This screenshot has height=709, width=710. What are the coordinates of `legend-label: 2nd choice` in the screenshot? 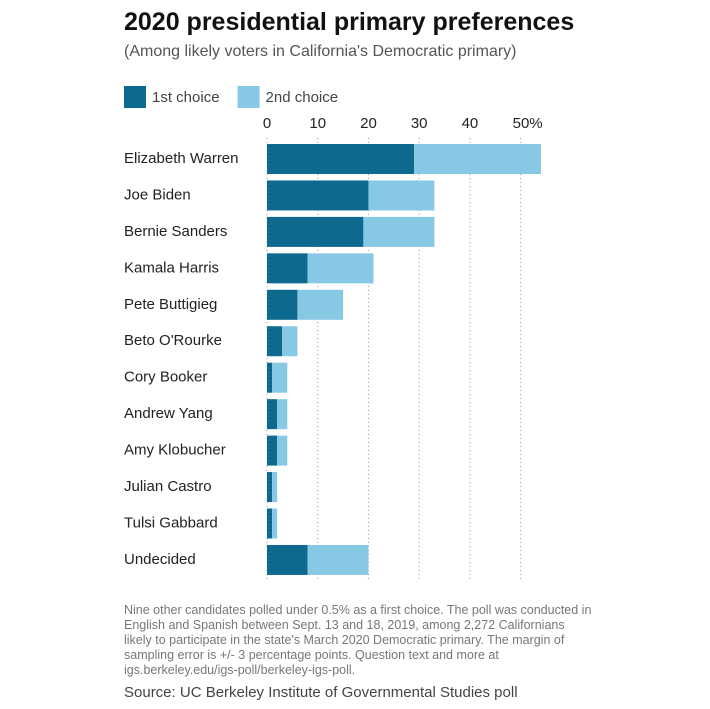 It's located at (302, 97).